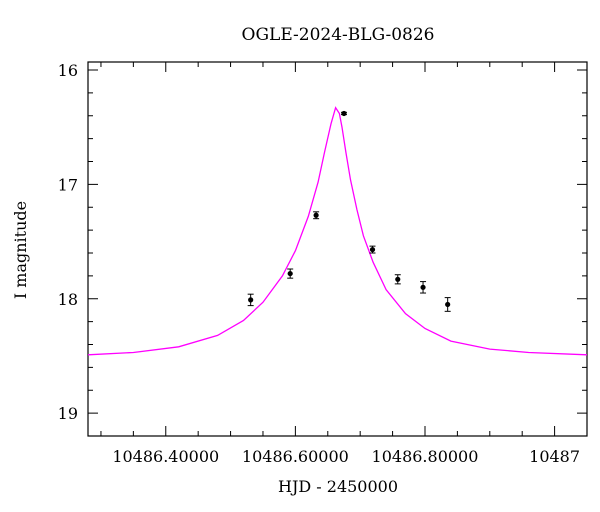  I want to click on data-points, so click(349, 211).